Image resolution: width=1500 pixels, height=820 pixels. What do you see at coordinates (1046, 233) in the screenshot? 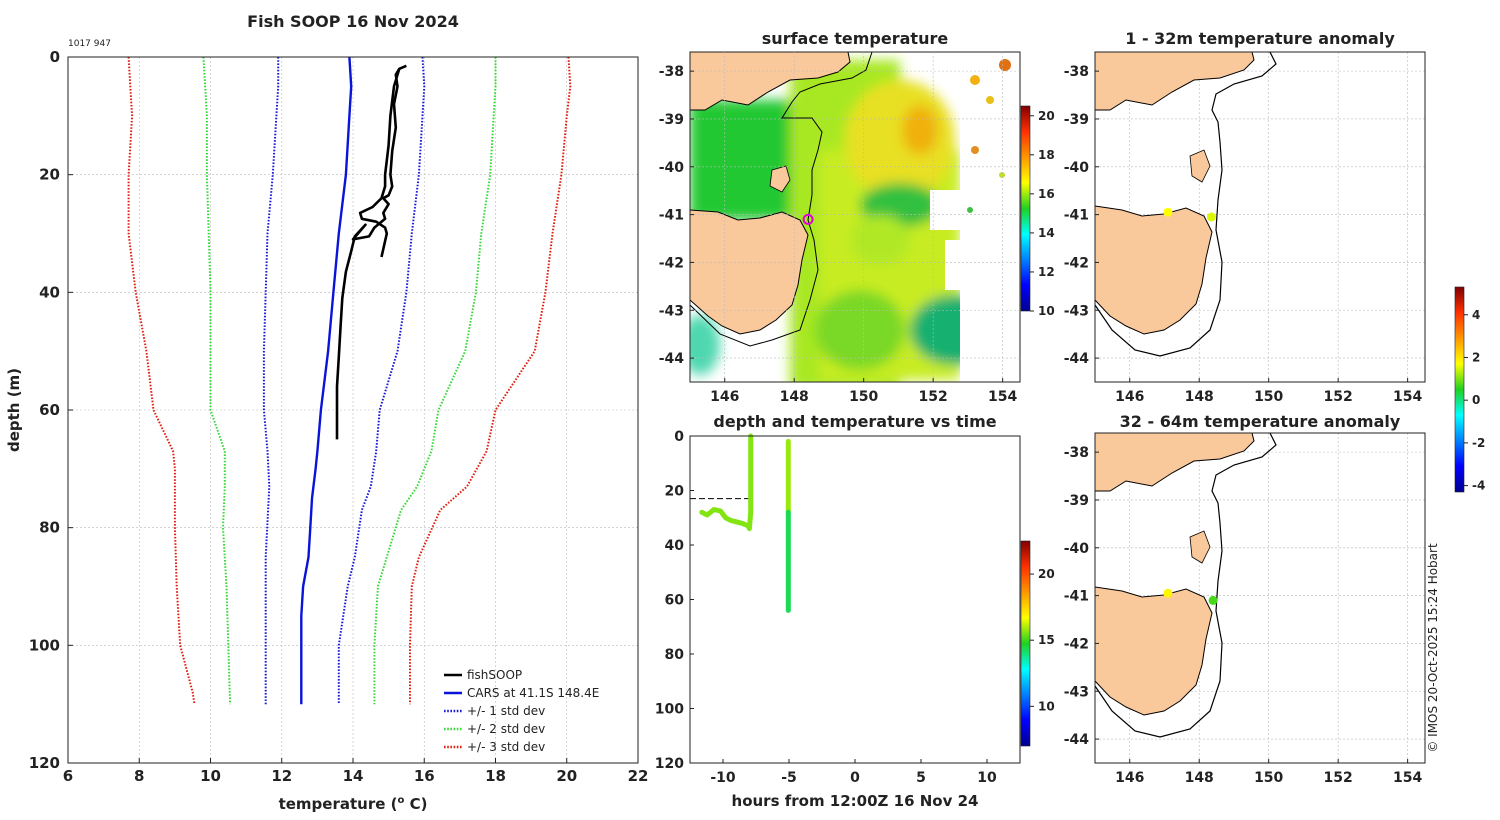
I see `sst-colorbar-tick-label: 14` at bounding box center [1046, 233].